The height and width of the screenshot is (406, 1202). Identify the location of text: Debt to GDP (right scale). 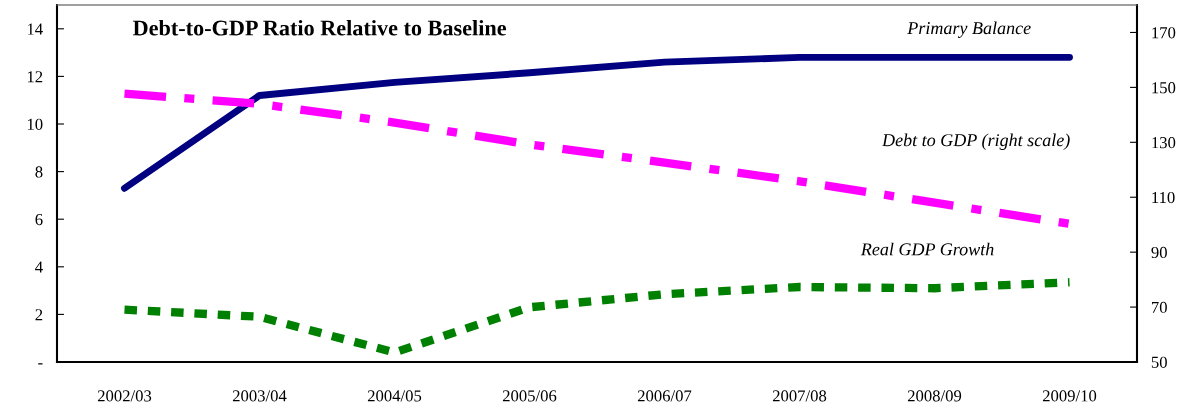
(975, 141).